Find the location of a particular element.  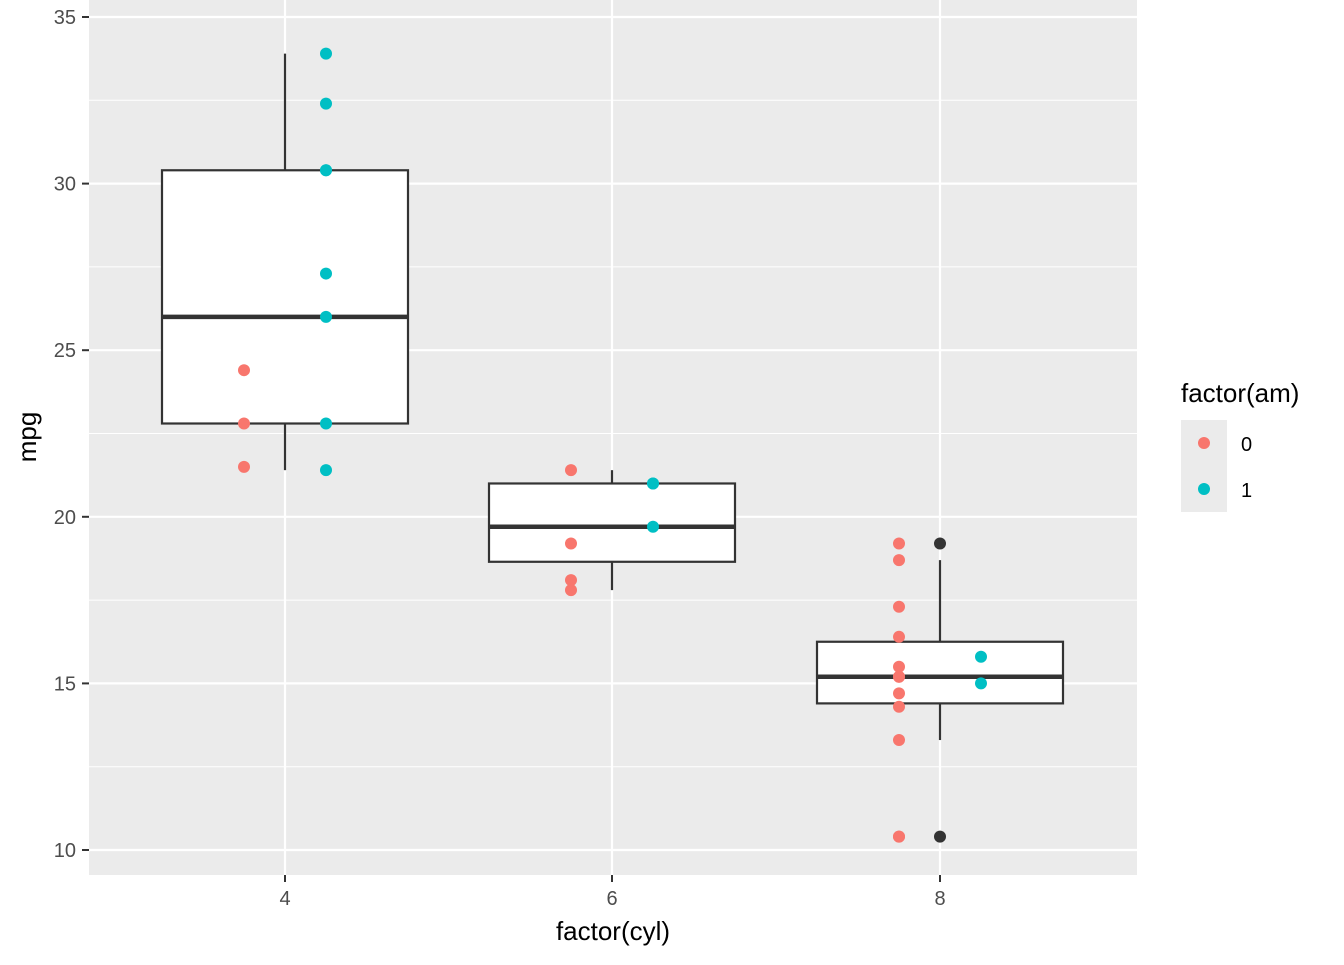

x-tick-label: 8 is located at coordinates (939, 899).